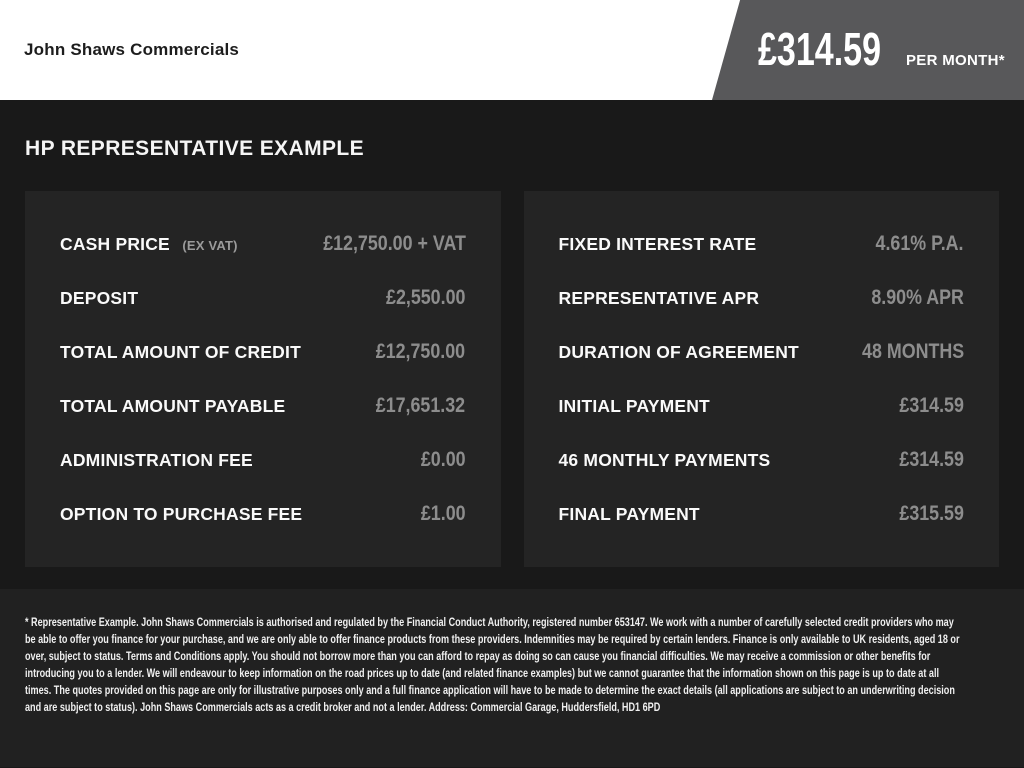 This screenshot has width=1024, height=768. I want to click on finance-row-label: INITIAL PAYMENT, so click(634, 405).